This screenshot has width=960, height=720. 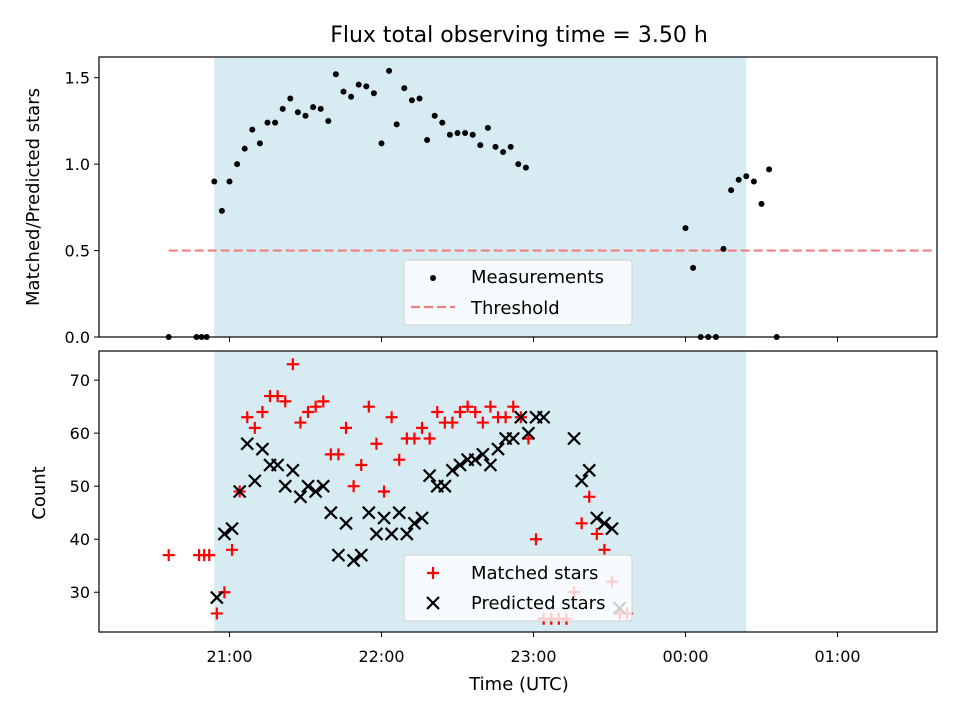 What do you see at coordinates (433, 278) in the screenshot?
I see `legend-measurements-marker` at bounding box center [433, 278].